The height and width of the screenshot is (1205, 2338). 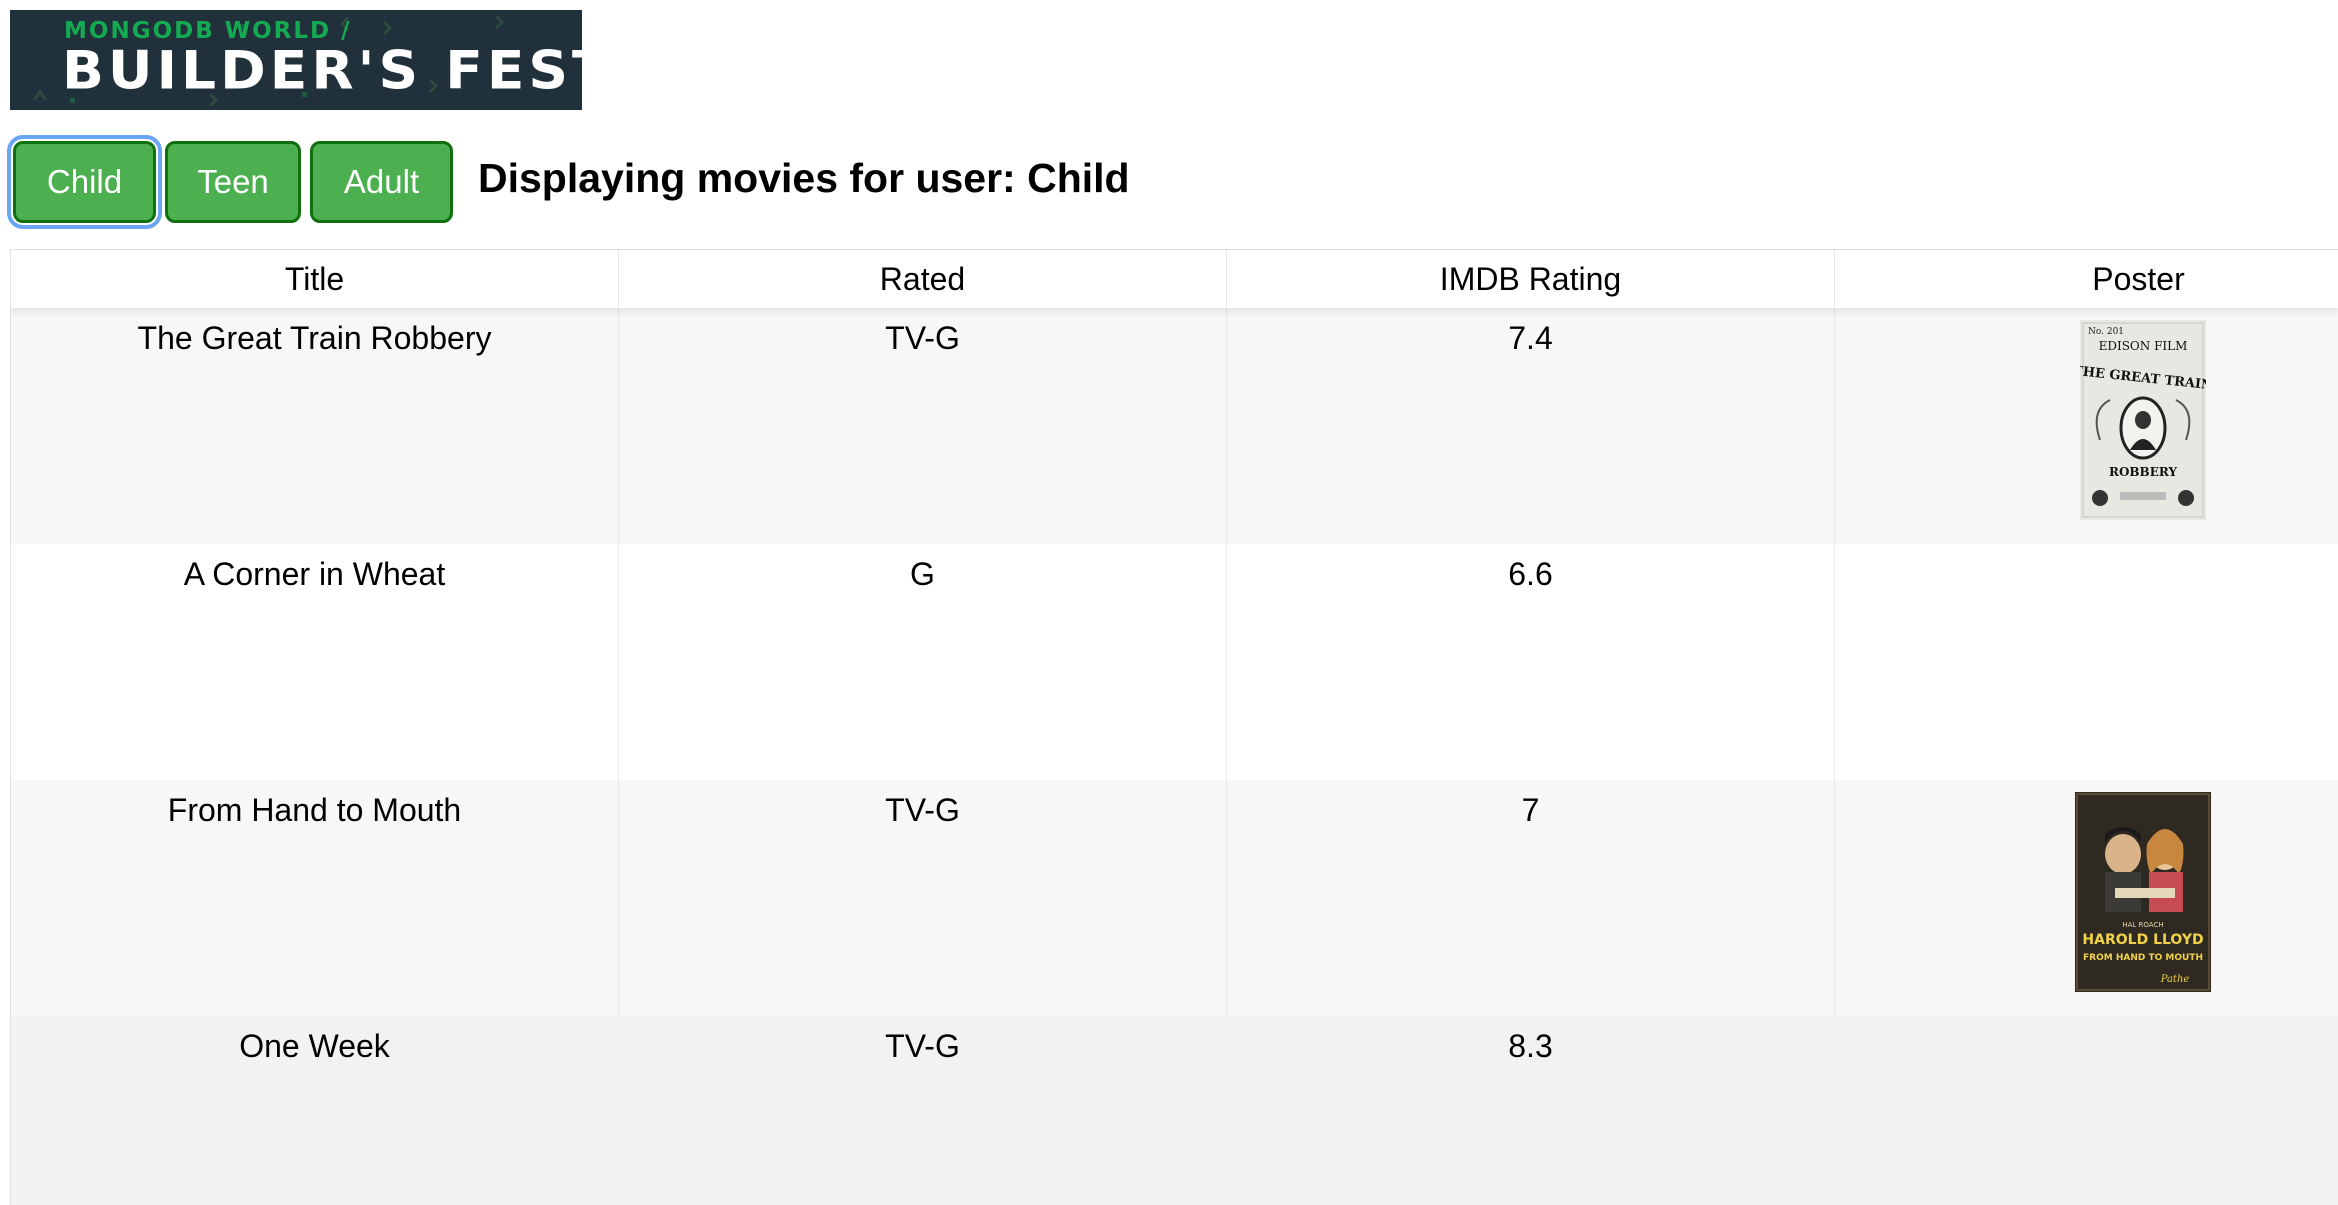 I want to click on movie-title-cell: From Hand to Mouth, so click(x=315, y=898).